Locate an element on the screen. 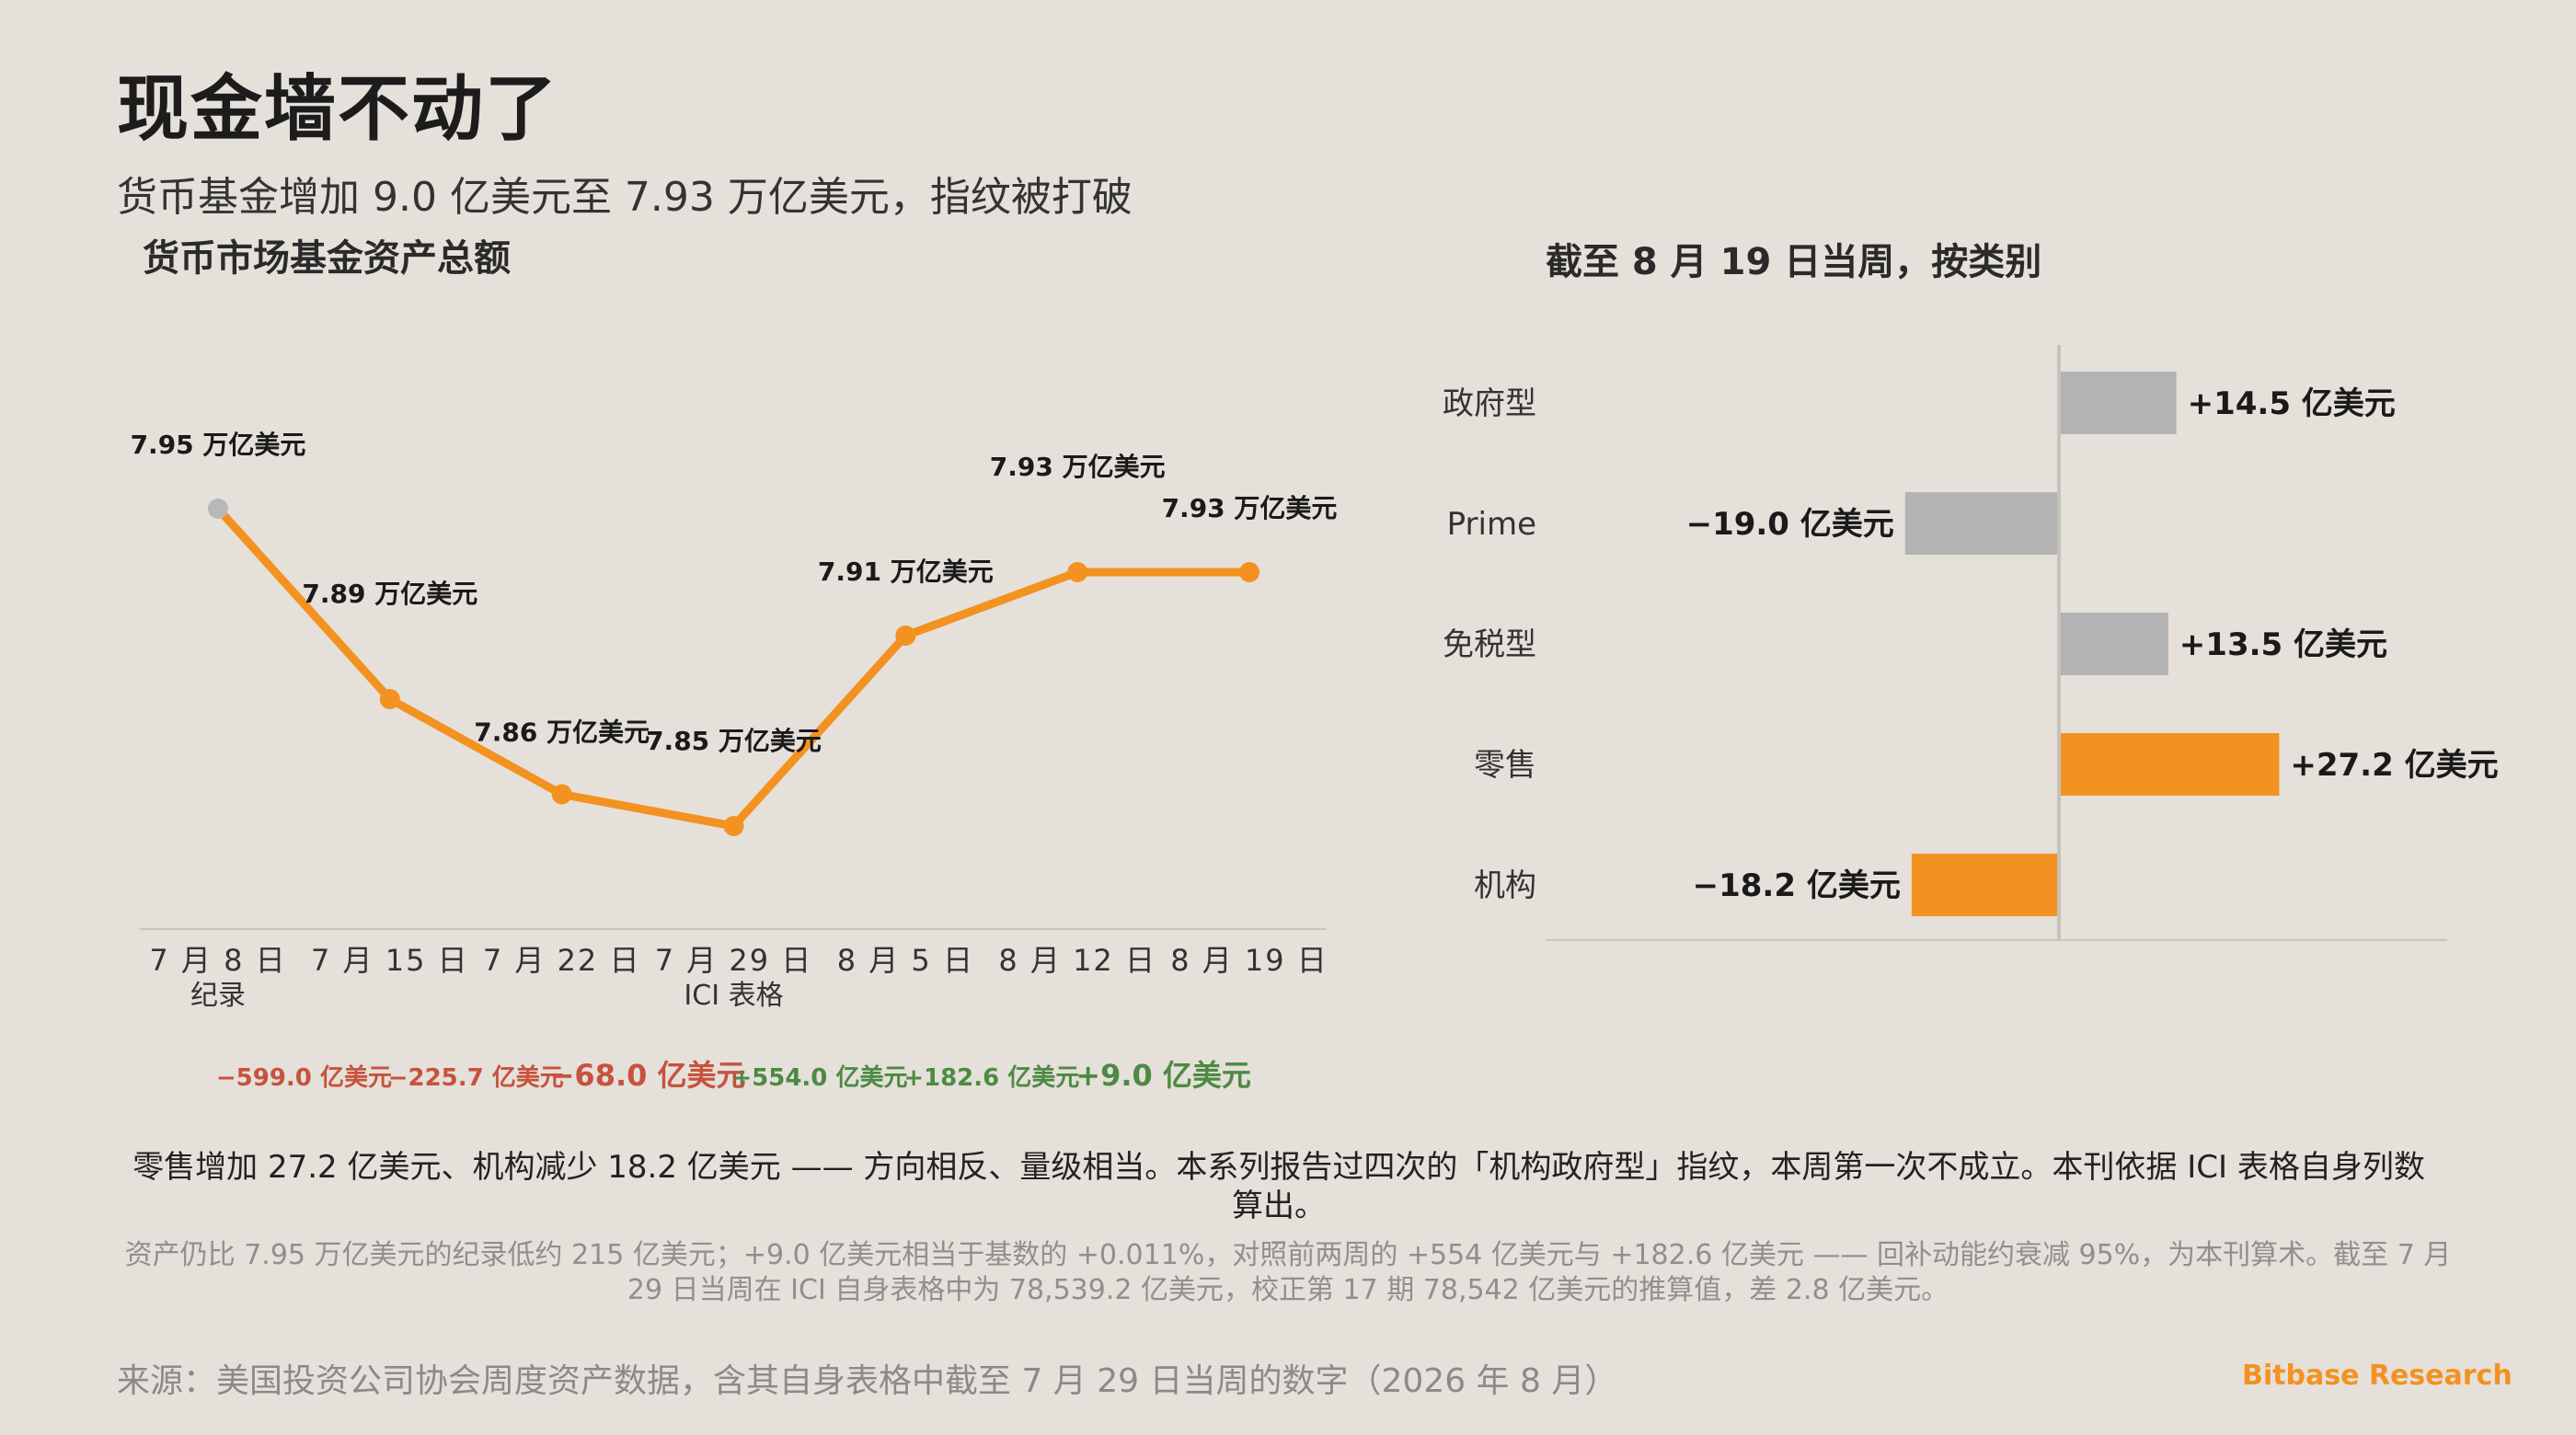  x-tick-sublabel: 纪录 is located at coordinates (218, 996).